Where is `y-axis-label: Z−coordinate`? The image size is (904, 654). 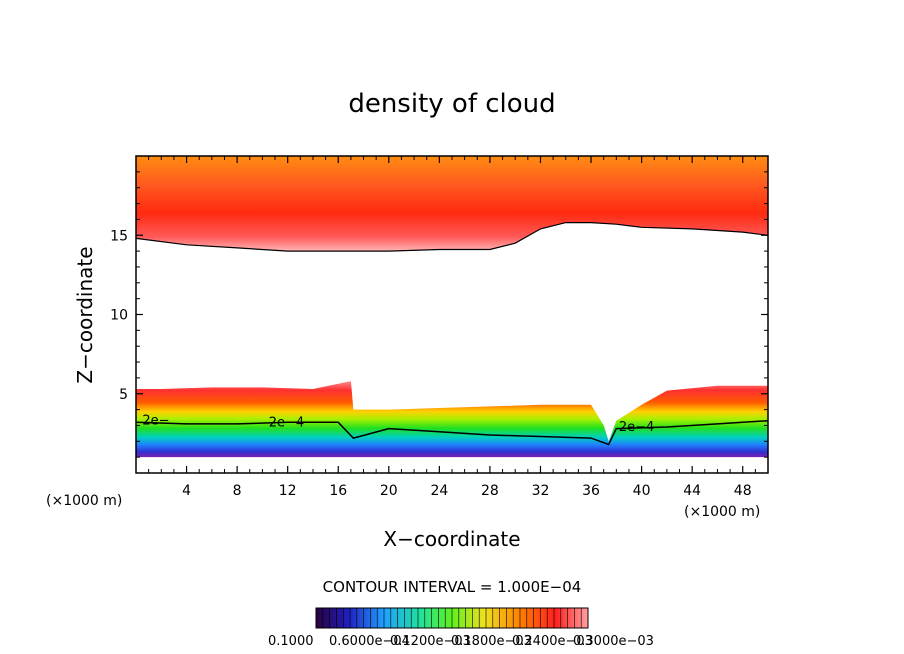 y-axis-label: Z−coordinate is located at coordinates (85, 314).